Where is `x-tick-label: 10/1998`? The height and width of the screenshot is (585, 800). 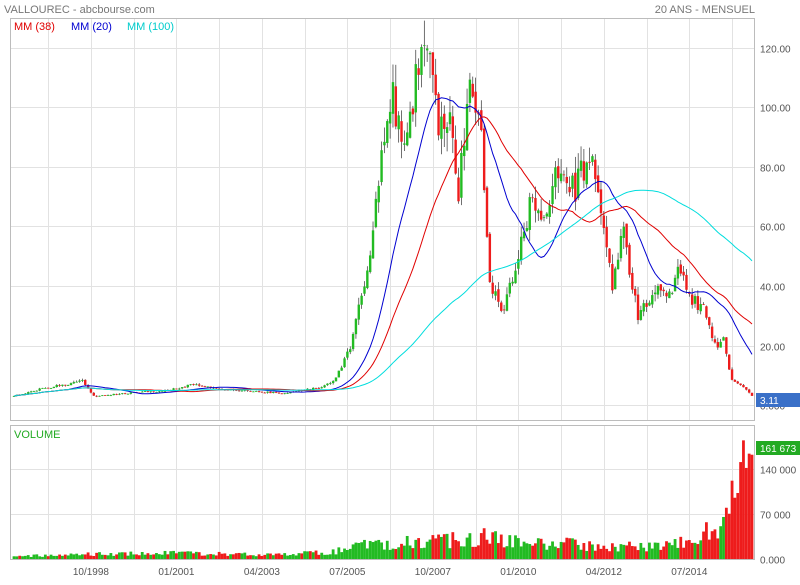 x-tick-label: 10/1998 is located at coordinates (91, 572).